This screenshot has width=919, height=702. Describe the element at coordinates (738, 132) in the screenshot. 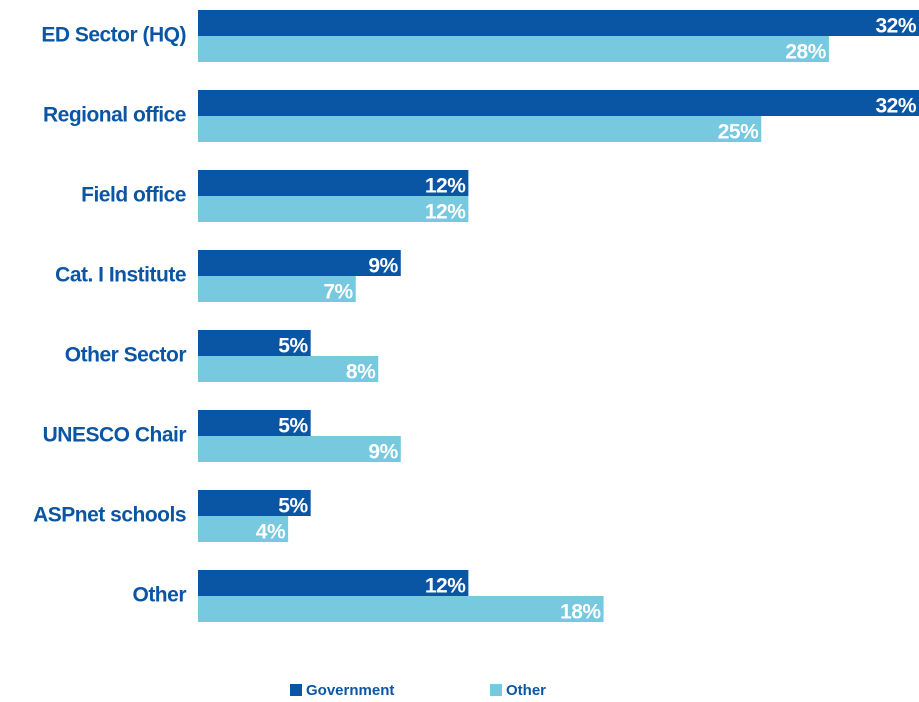

I see `value-label: 25%` at that location.